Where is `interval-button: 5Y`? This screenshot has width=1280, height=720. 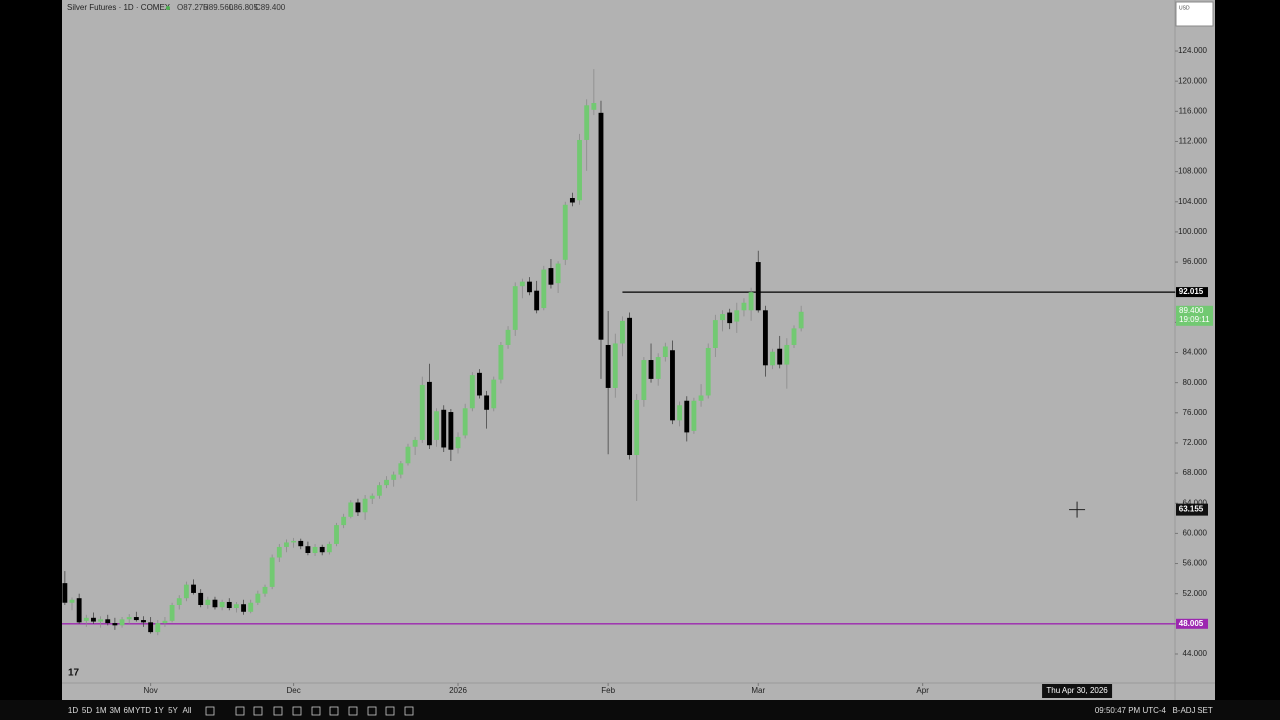
interval-button: 5Y is located at coordinates (173, 710).